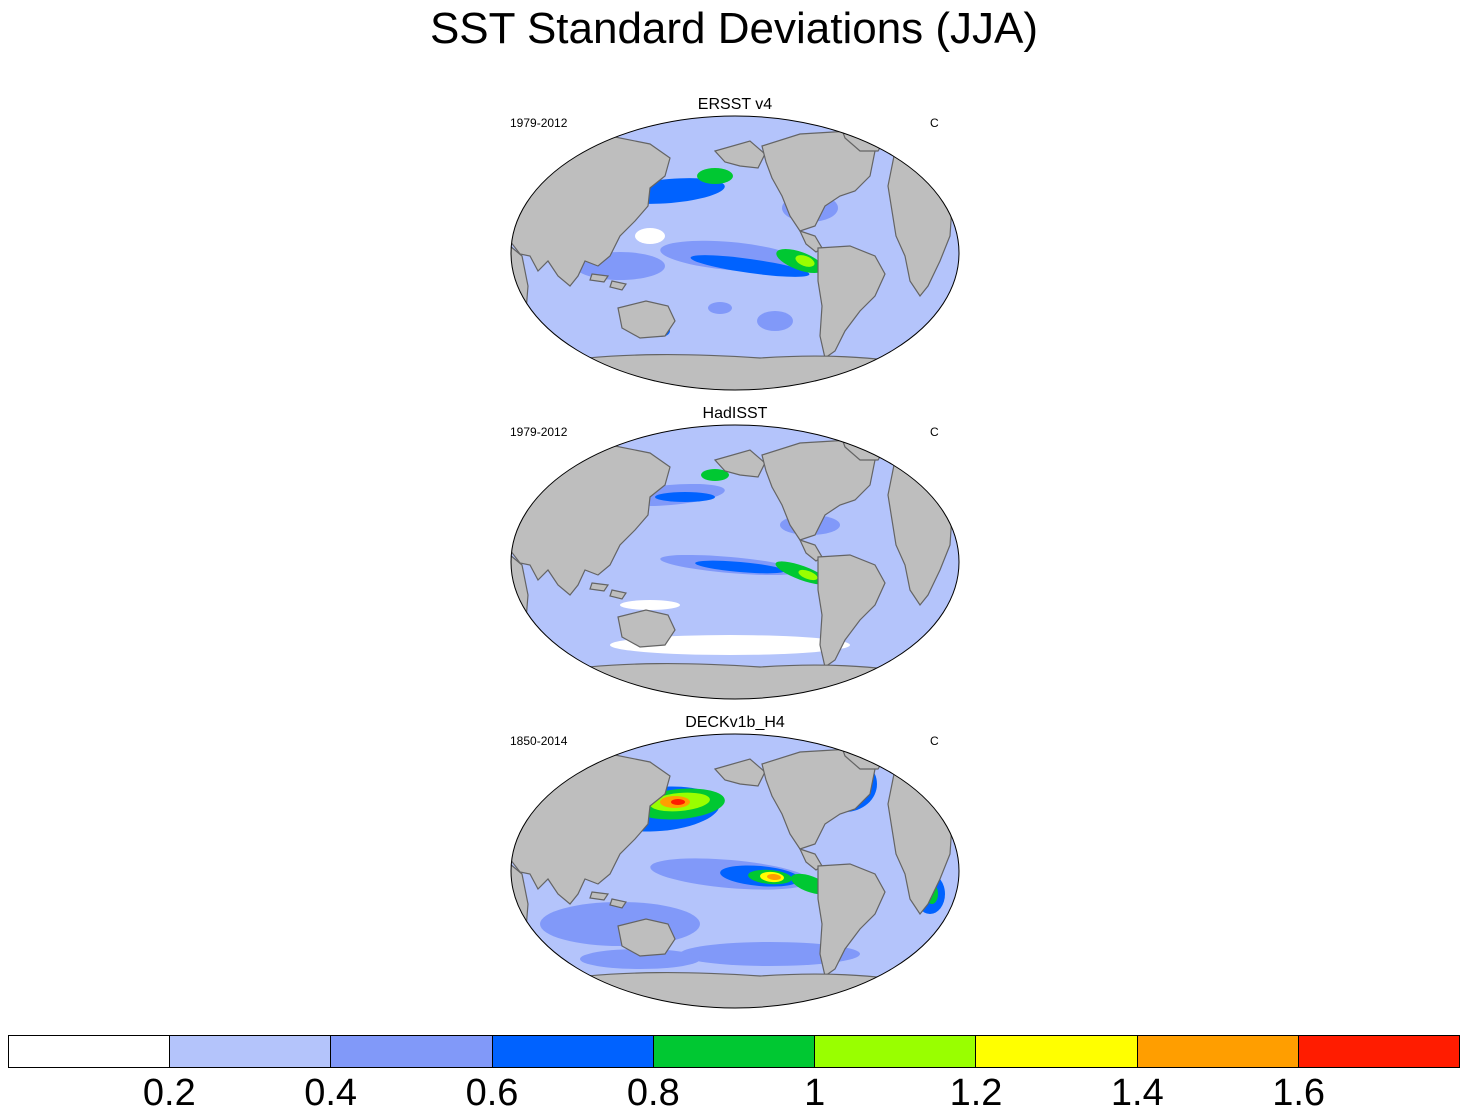  I want to click on map-panel-hadisst: HadISST 1979-2012 C, so click(735, 555).